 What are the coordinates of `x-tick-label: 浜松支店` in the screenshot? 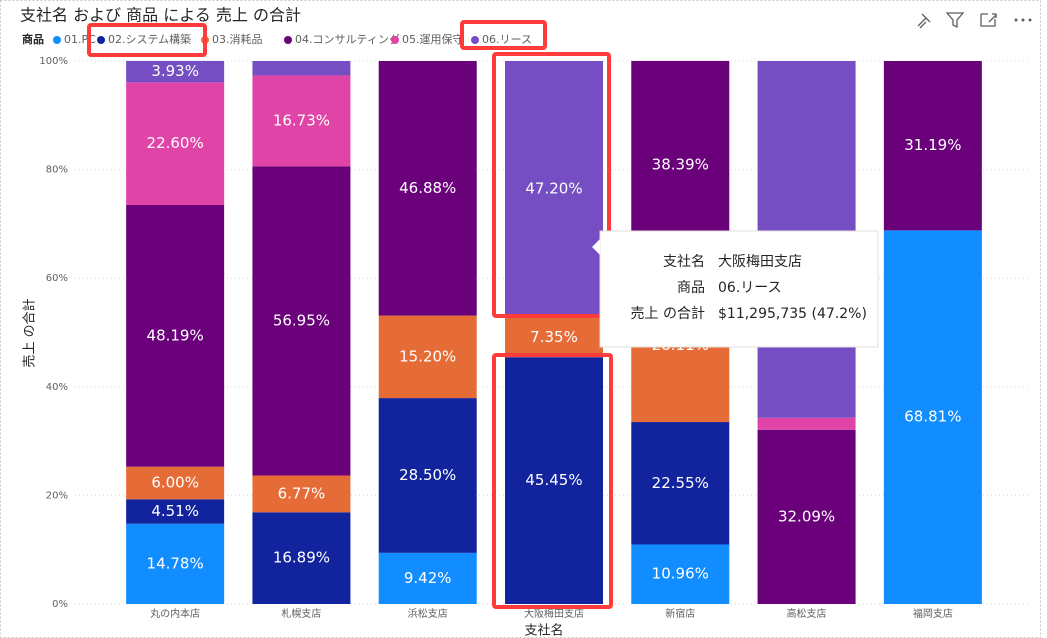 It's located at (428, 613).